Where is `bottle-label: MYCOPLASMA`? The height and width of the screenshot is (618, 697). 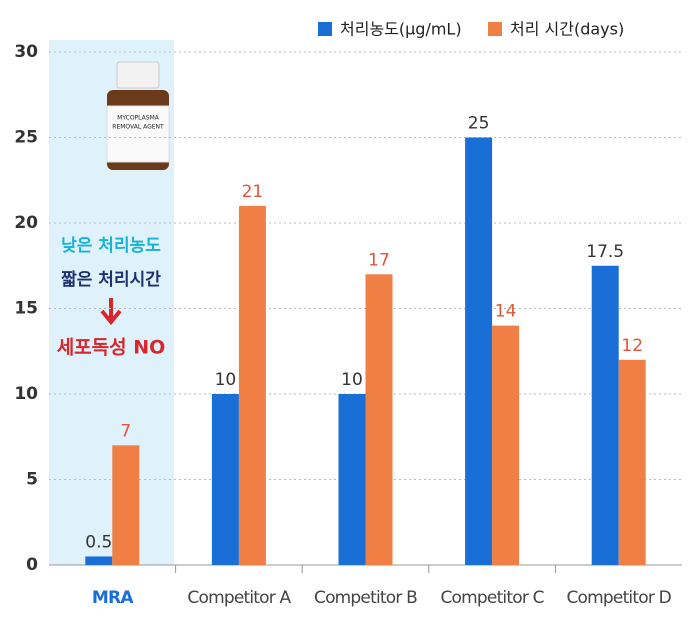 bottle-label: MYCOPLASMA is located at coordinates (138, 118).